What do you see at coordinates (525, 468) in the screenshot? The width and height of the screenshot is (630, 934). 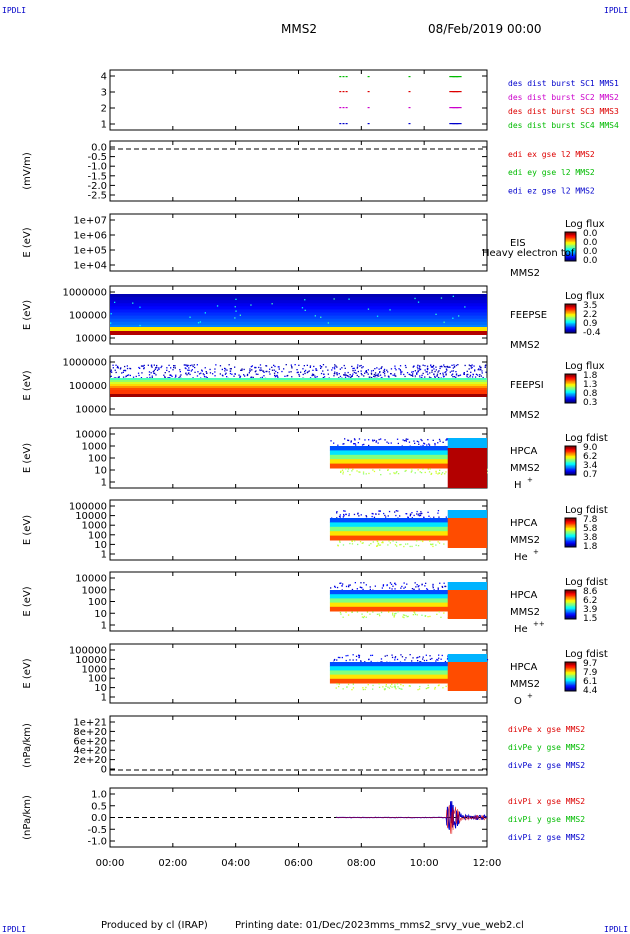 I see `spacecraft-label: MMS2` at bounding box center [525, 468].